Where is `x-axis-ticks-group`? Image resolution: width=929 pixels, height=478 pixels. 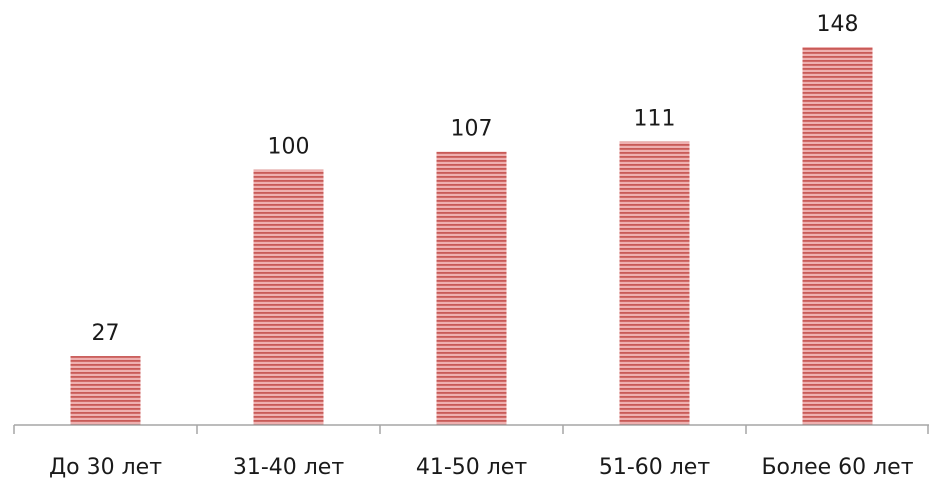 x-axis-ticks-group is located at coordinates (471, 429).